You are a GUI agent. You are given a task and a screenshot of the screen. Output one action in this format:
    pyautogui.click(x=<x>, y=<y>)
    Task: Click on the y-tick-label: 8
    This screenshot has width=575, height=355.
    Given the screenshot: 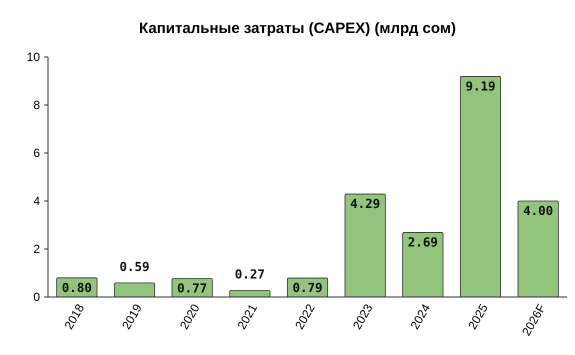 What is the action you would take?
    pyautogui.click(x=36, y=105)
    